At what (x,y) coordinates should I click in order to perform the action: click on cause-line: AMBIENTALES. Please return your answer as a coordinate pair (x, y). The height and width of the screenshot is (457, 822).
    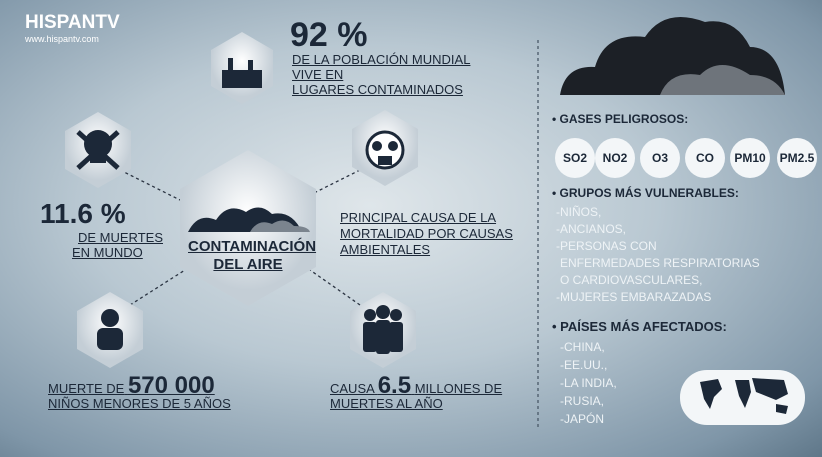
    Looking at the image, I should click on (385, 249).